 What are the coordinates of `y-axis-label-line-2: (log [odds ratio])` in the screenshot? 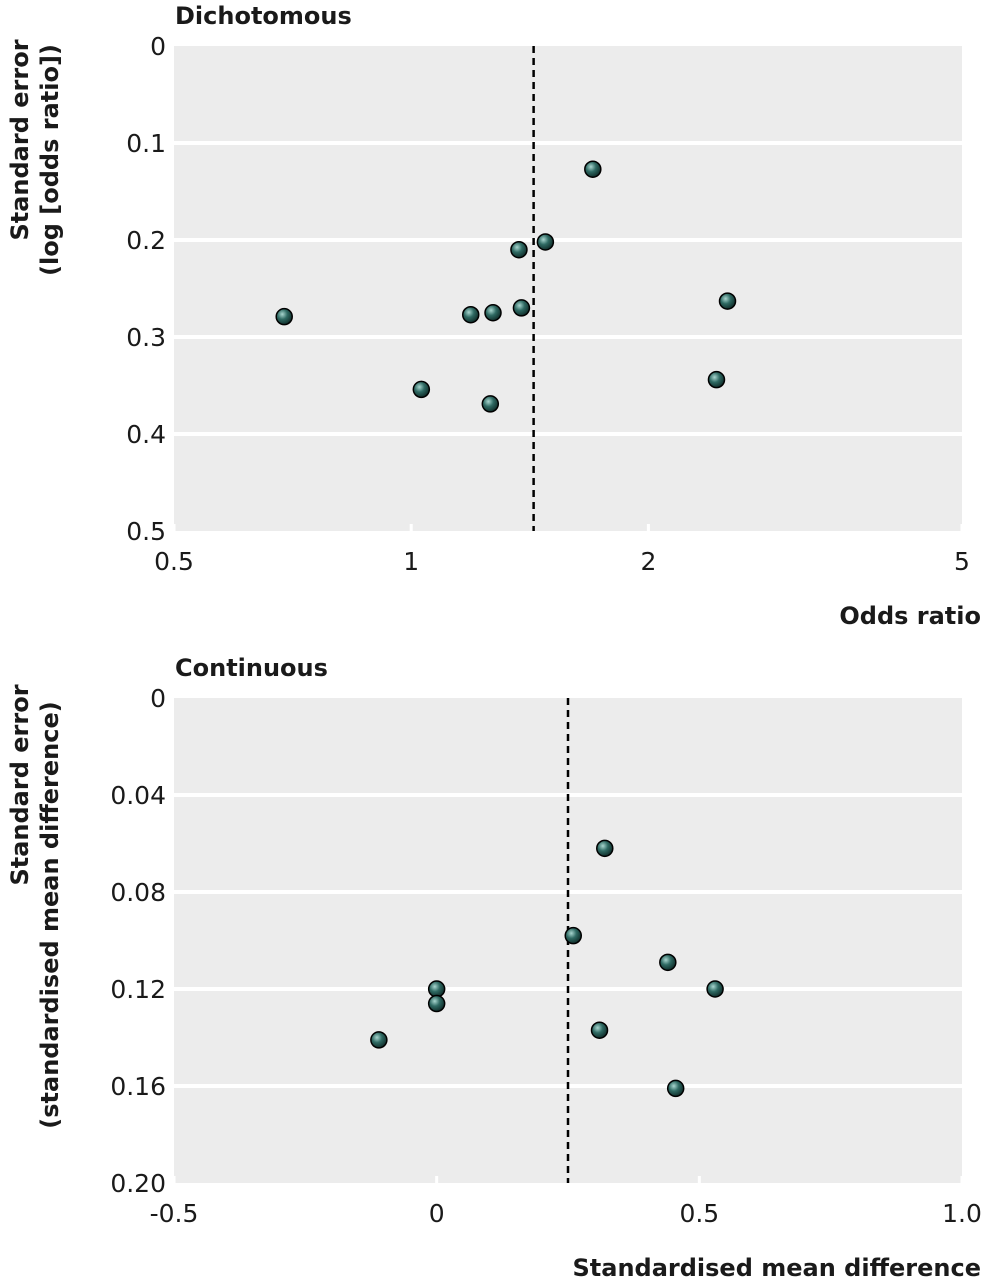 It's located at (50, 160).